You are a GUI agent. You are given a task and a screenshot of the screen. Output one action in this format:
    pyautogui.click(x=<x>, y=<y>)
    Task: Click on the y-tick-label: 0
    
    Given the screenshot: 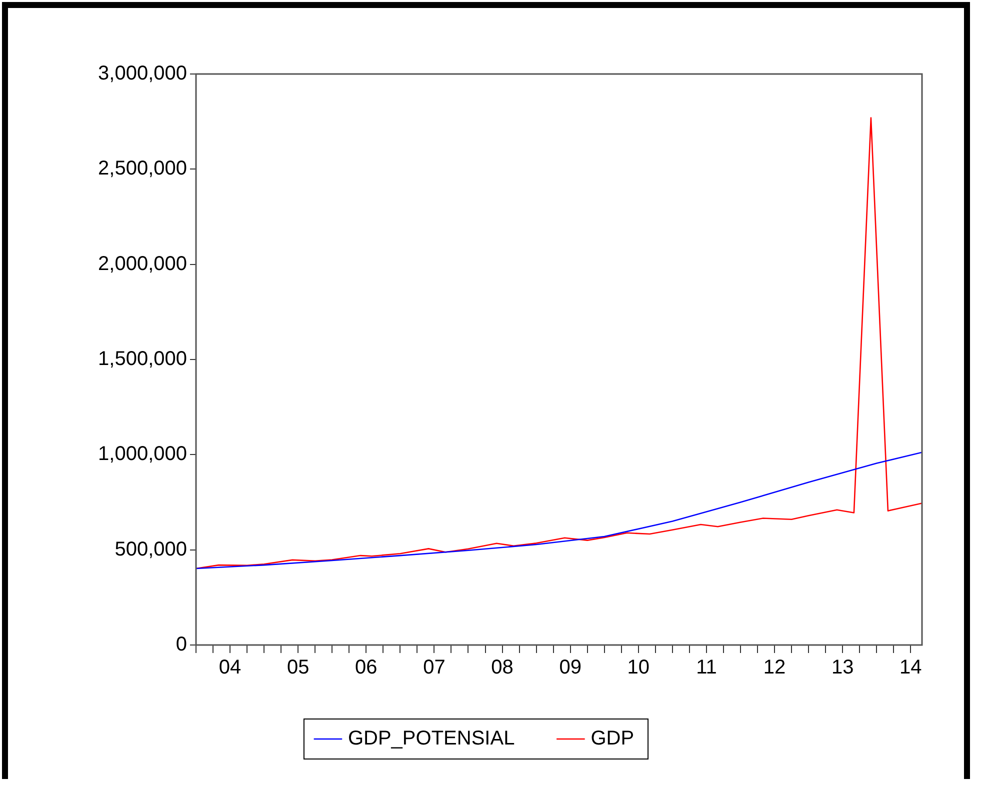 What is the action you would take?
    pyautogui.click(x=181, y=645)
    